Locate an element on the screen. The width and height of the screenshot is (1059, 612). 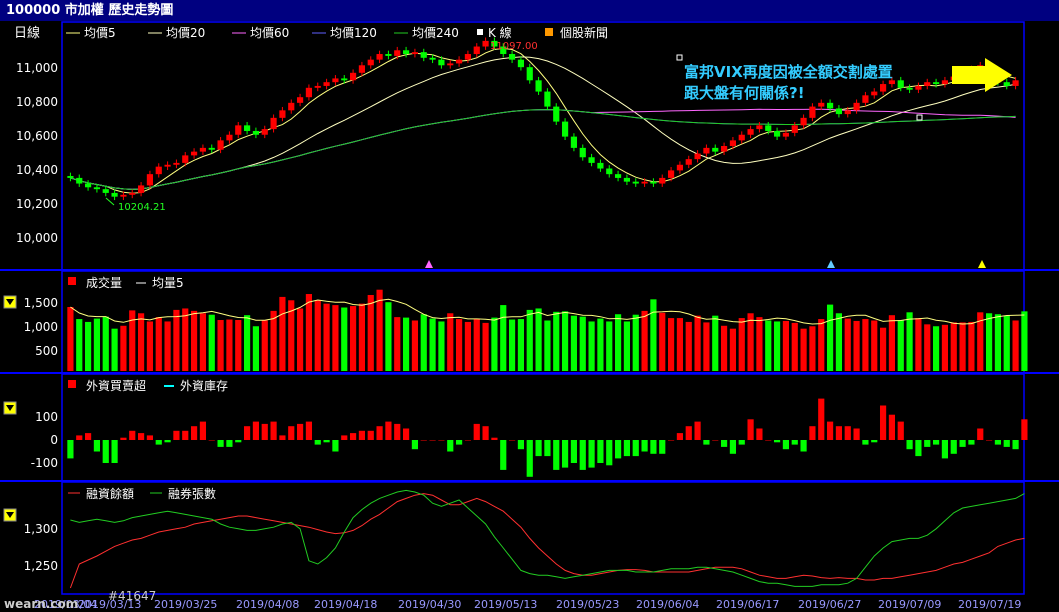
legend-news: 個股新聞 is located at coordinates (584, 32).